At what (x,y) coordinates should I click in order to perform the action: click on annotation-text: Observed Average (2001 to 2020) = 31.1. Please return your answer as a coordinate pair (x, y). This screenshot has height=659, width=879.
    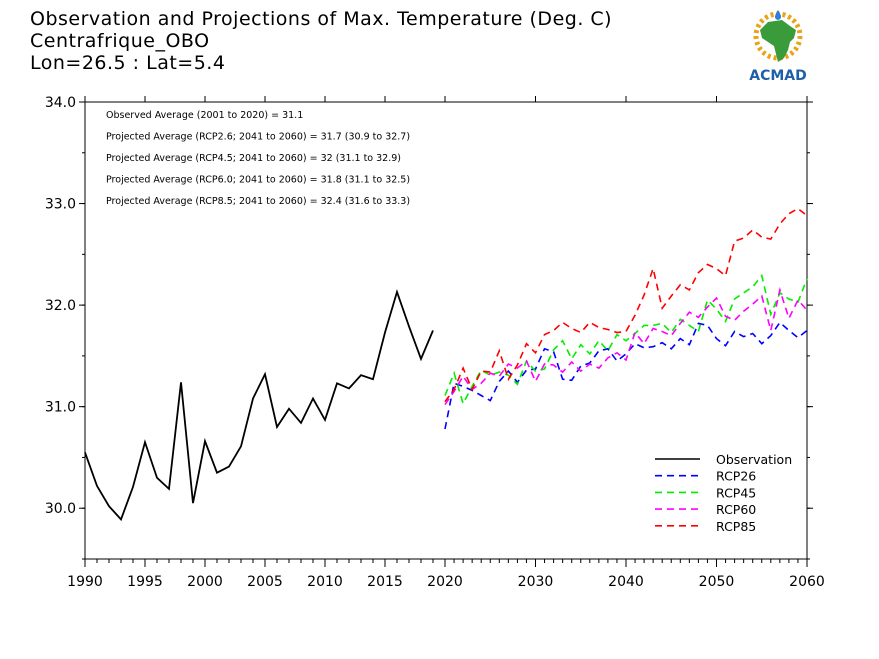
    Looking at the image, I should click on (204, 115).